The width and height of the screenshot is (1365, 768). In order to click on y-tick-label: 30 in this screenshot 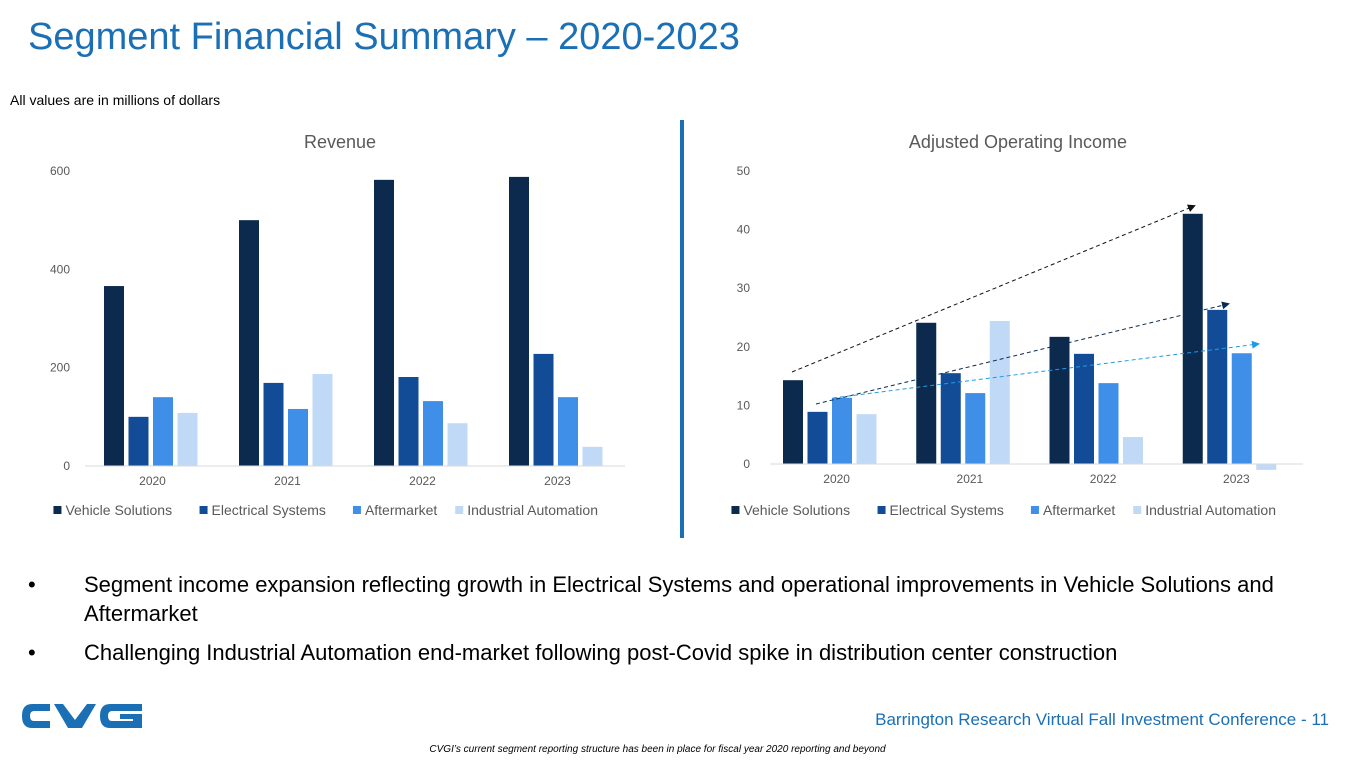, I will do `click(744, 288)`.